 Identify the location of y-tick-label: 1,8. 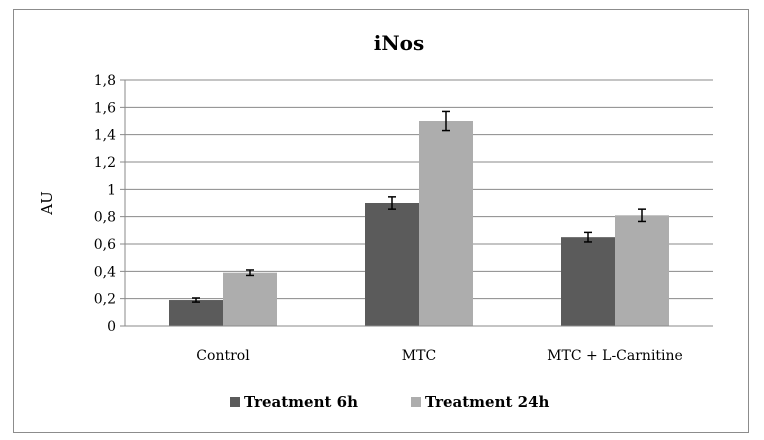
(105, 81).